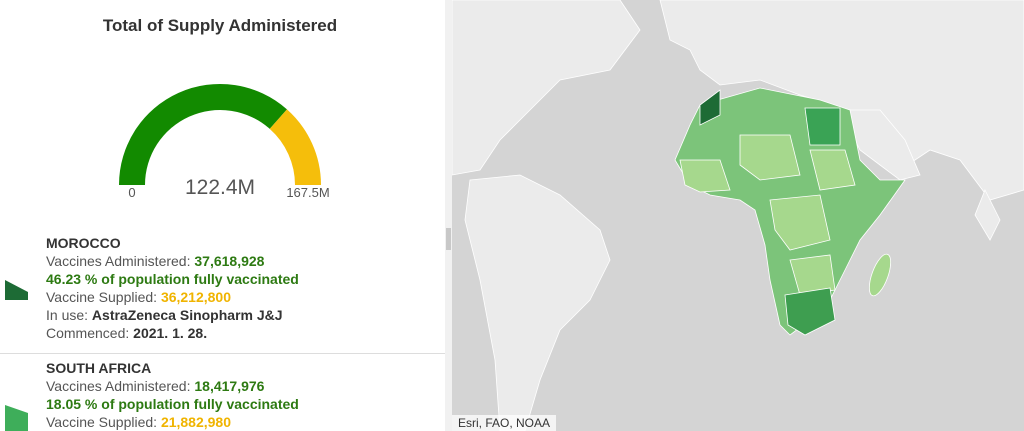 The image size is (1024, 431). What do you see at coordinates (131, 192) in the screenshot?
I see `gauge-min-label: 0` at bounding box center [131, 192].